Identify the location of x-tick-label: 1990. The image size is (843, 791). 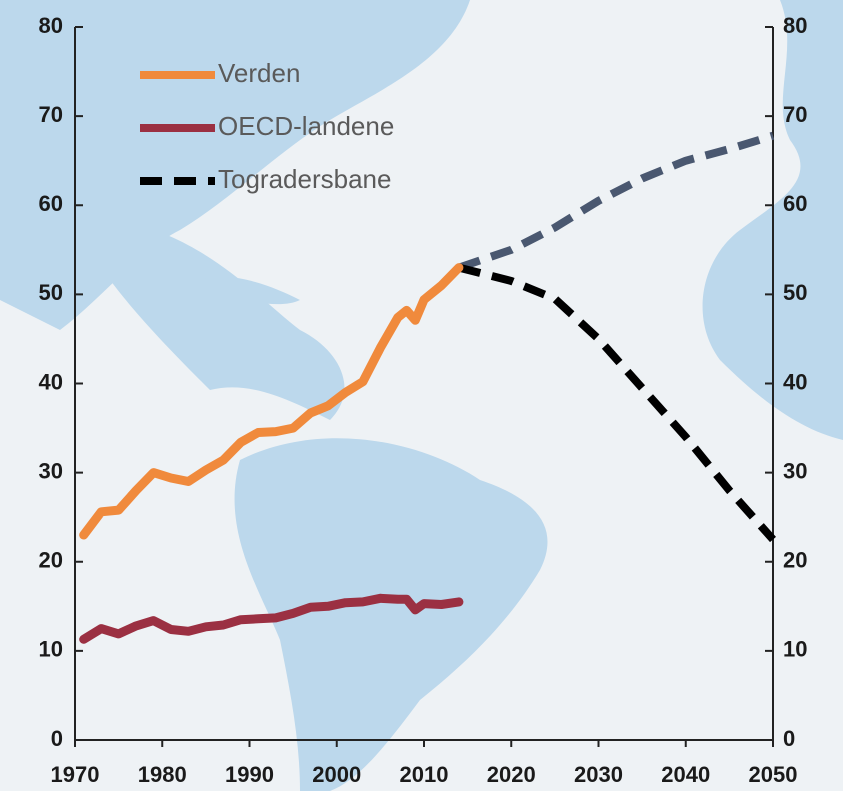
(249, 774).